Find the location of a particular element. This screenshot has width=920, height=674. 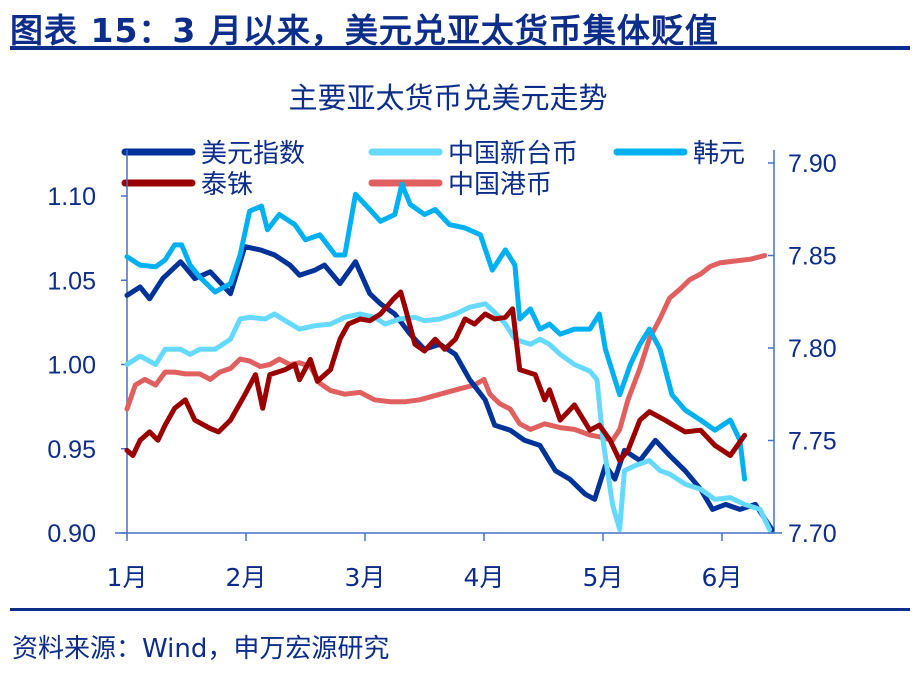

legend-label: 美元指数 is located at coordinates (253, 154).